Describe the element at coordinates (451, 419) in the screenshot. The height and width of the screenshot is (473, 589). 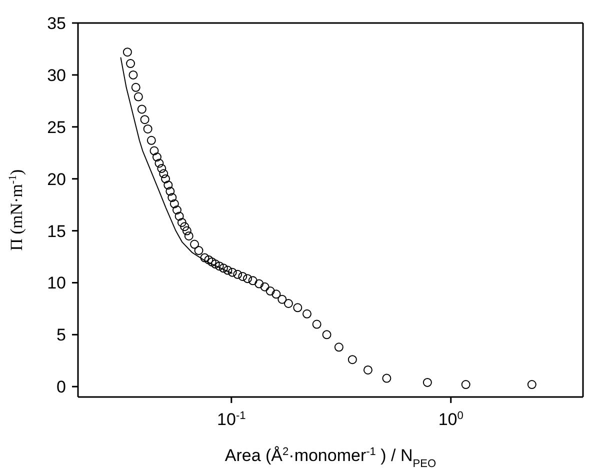
I see `x-tick-label: 10$^{0}$` at that location.